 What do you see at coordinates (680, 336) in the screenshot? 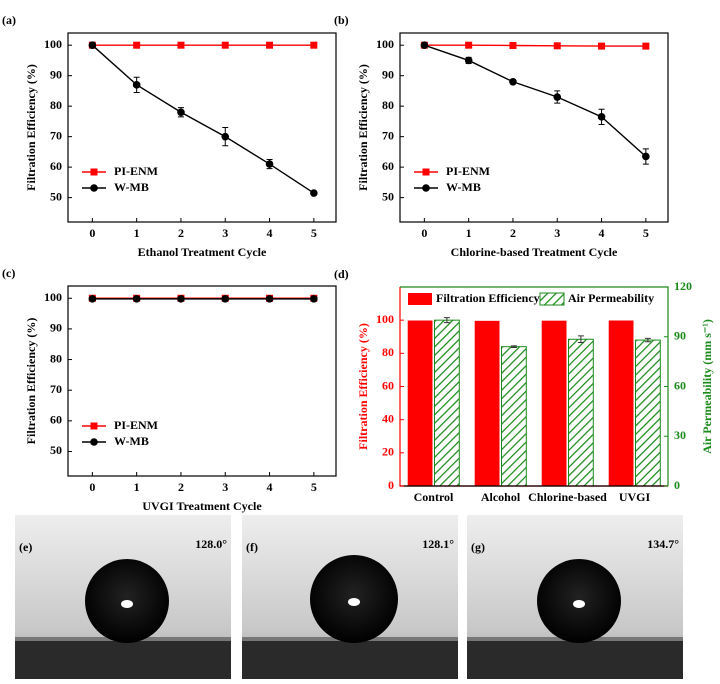
I see `y2-tick-label: 90` at bounding box center [680, 336].